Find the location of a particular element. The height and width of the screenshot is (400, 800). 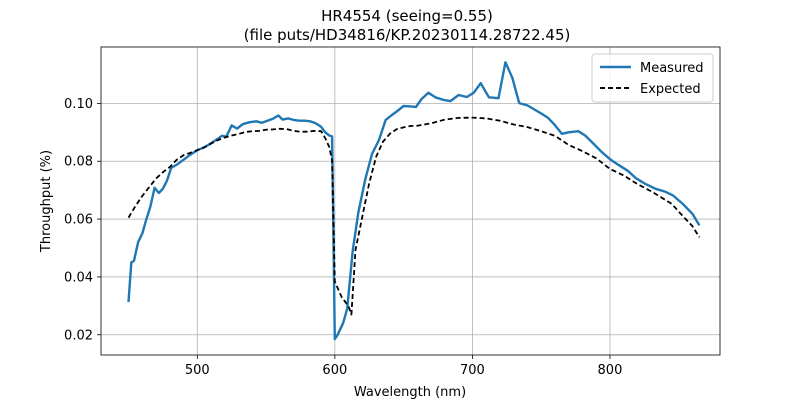

y-tick-label: 0.02 is located at coordinates (78, 335).